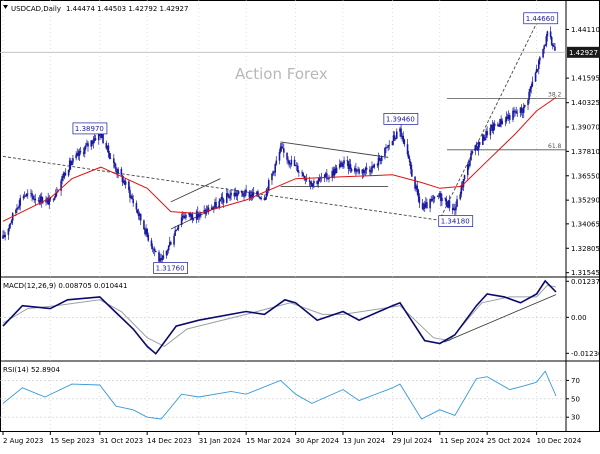 This screenshot has width=600, height=454. Describe the element at coordinates (23, 441) in the screenshot. I see `x-tick-label: 2 Aug 2023` at that location.